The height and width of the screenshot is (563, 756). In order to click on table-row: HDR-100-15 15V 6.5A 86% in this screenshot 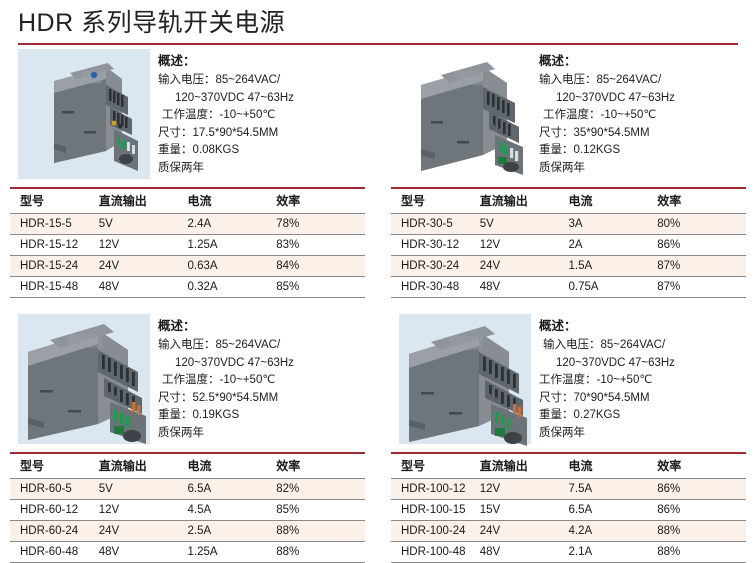, I will do `click(568, 510)`.